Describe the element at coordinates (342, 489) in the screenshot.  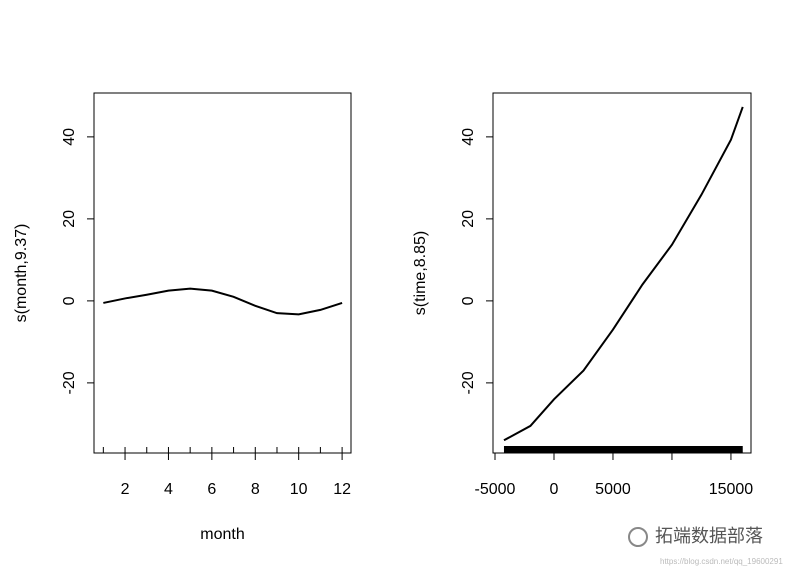
I see `x-tick-label: 12` at that location.